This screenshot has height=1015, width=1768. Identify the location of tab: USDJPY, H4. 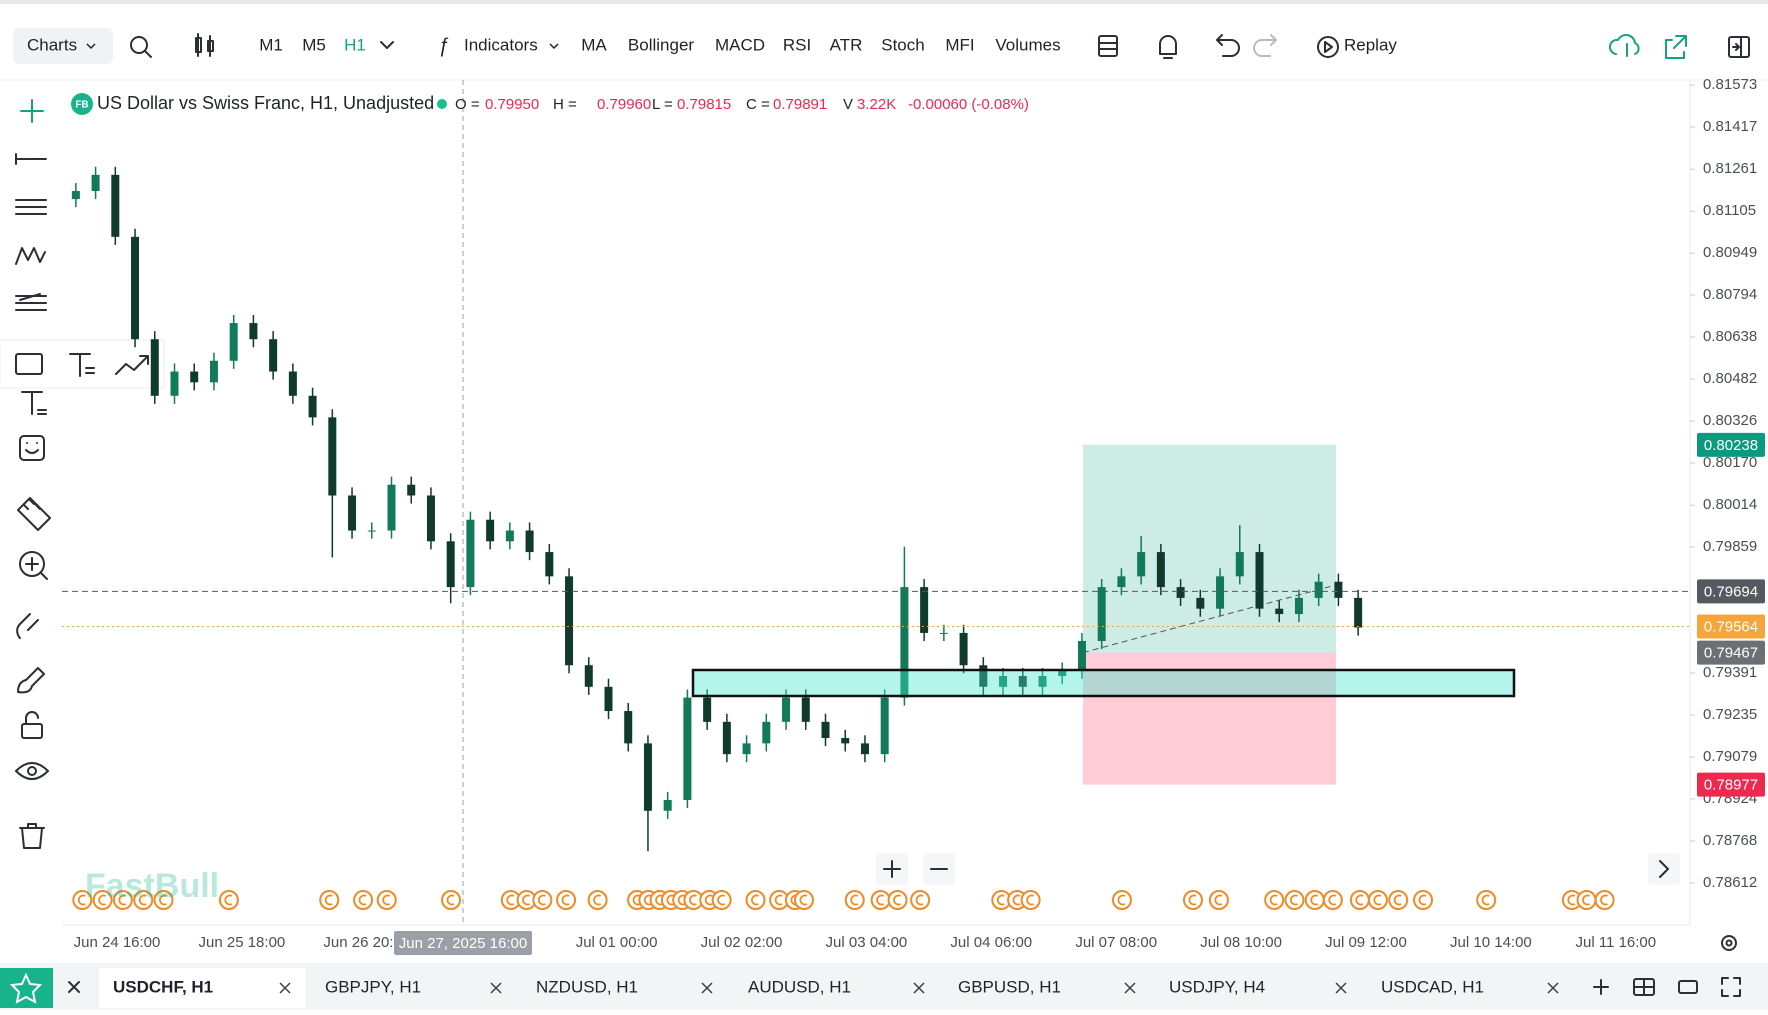
(1217, 986).